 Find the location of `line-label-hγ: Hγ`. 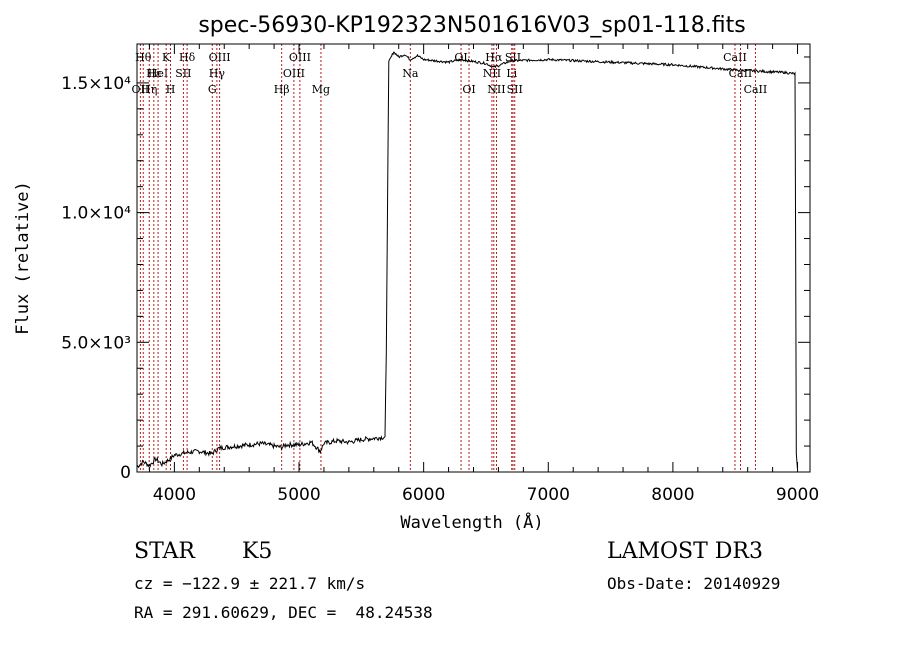

line-label-hγ: Hγ is located at coordinates (217, 73).